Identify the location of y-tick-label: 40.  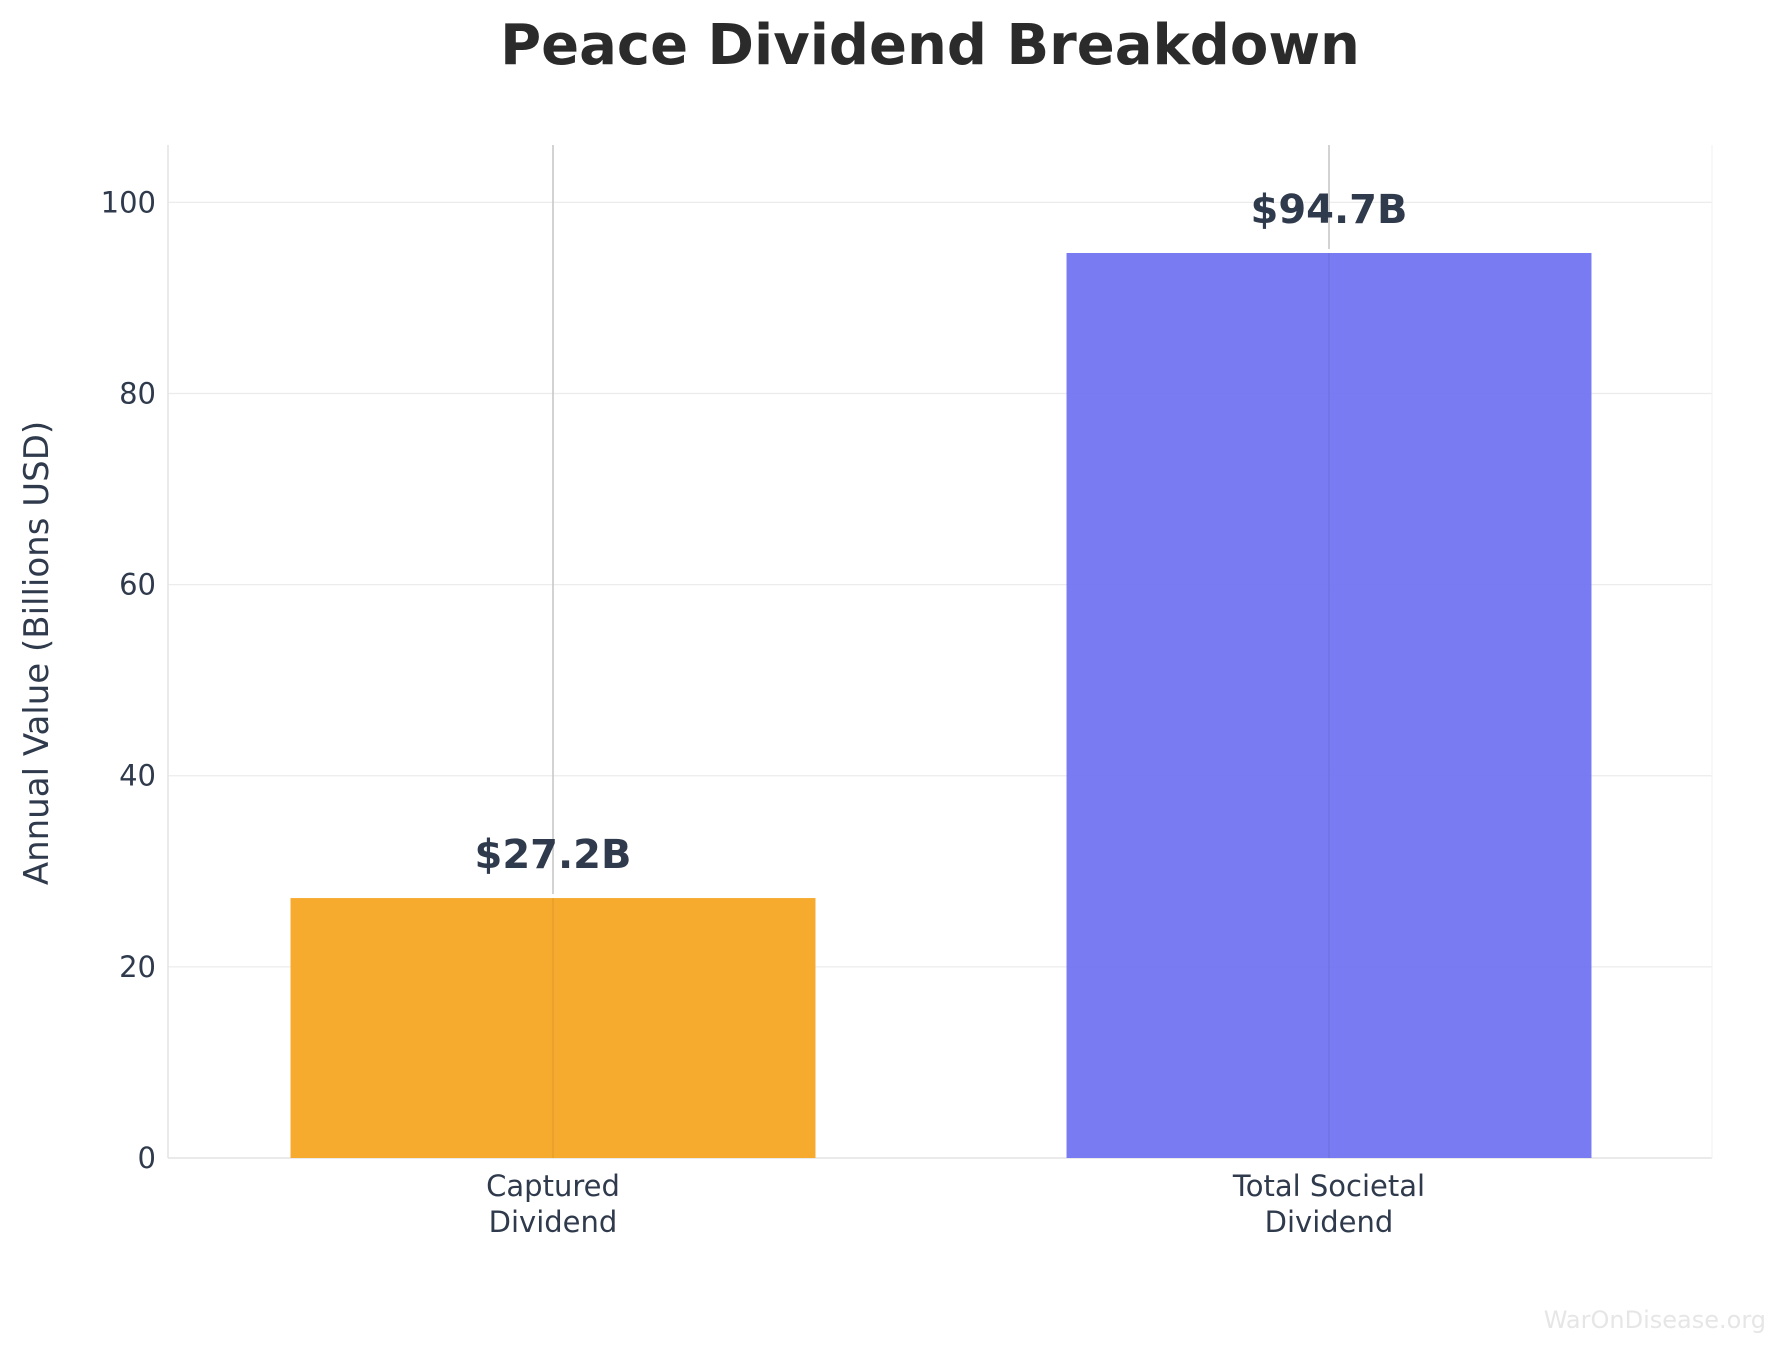
(137, 776).